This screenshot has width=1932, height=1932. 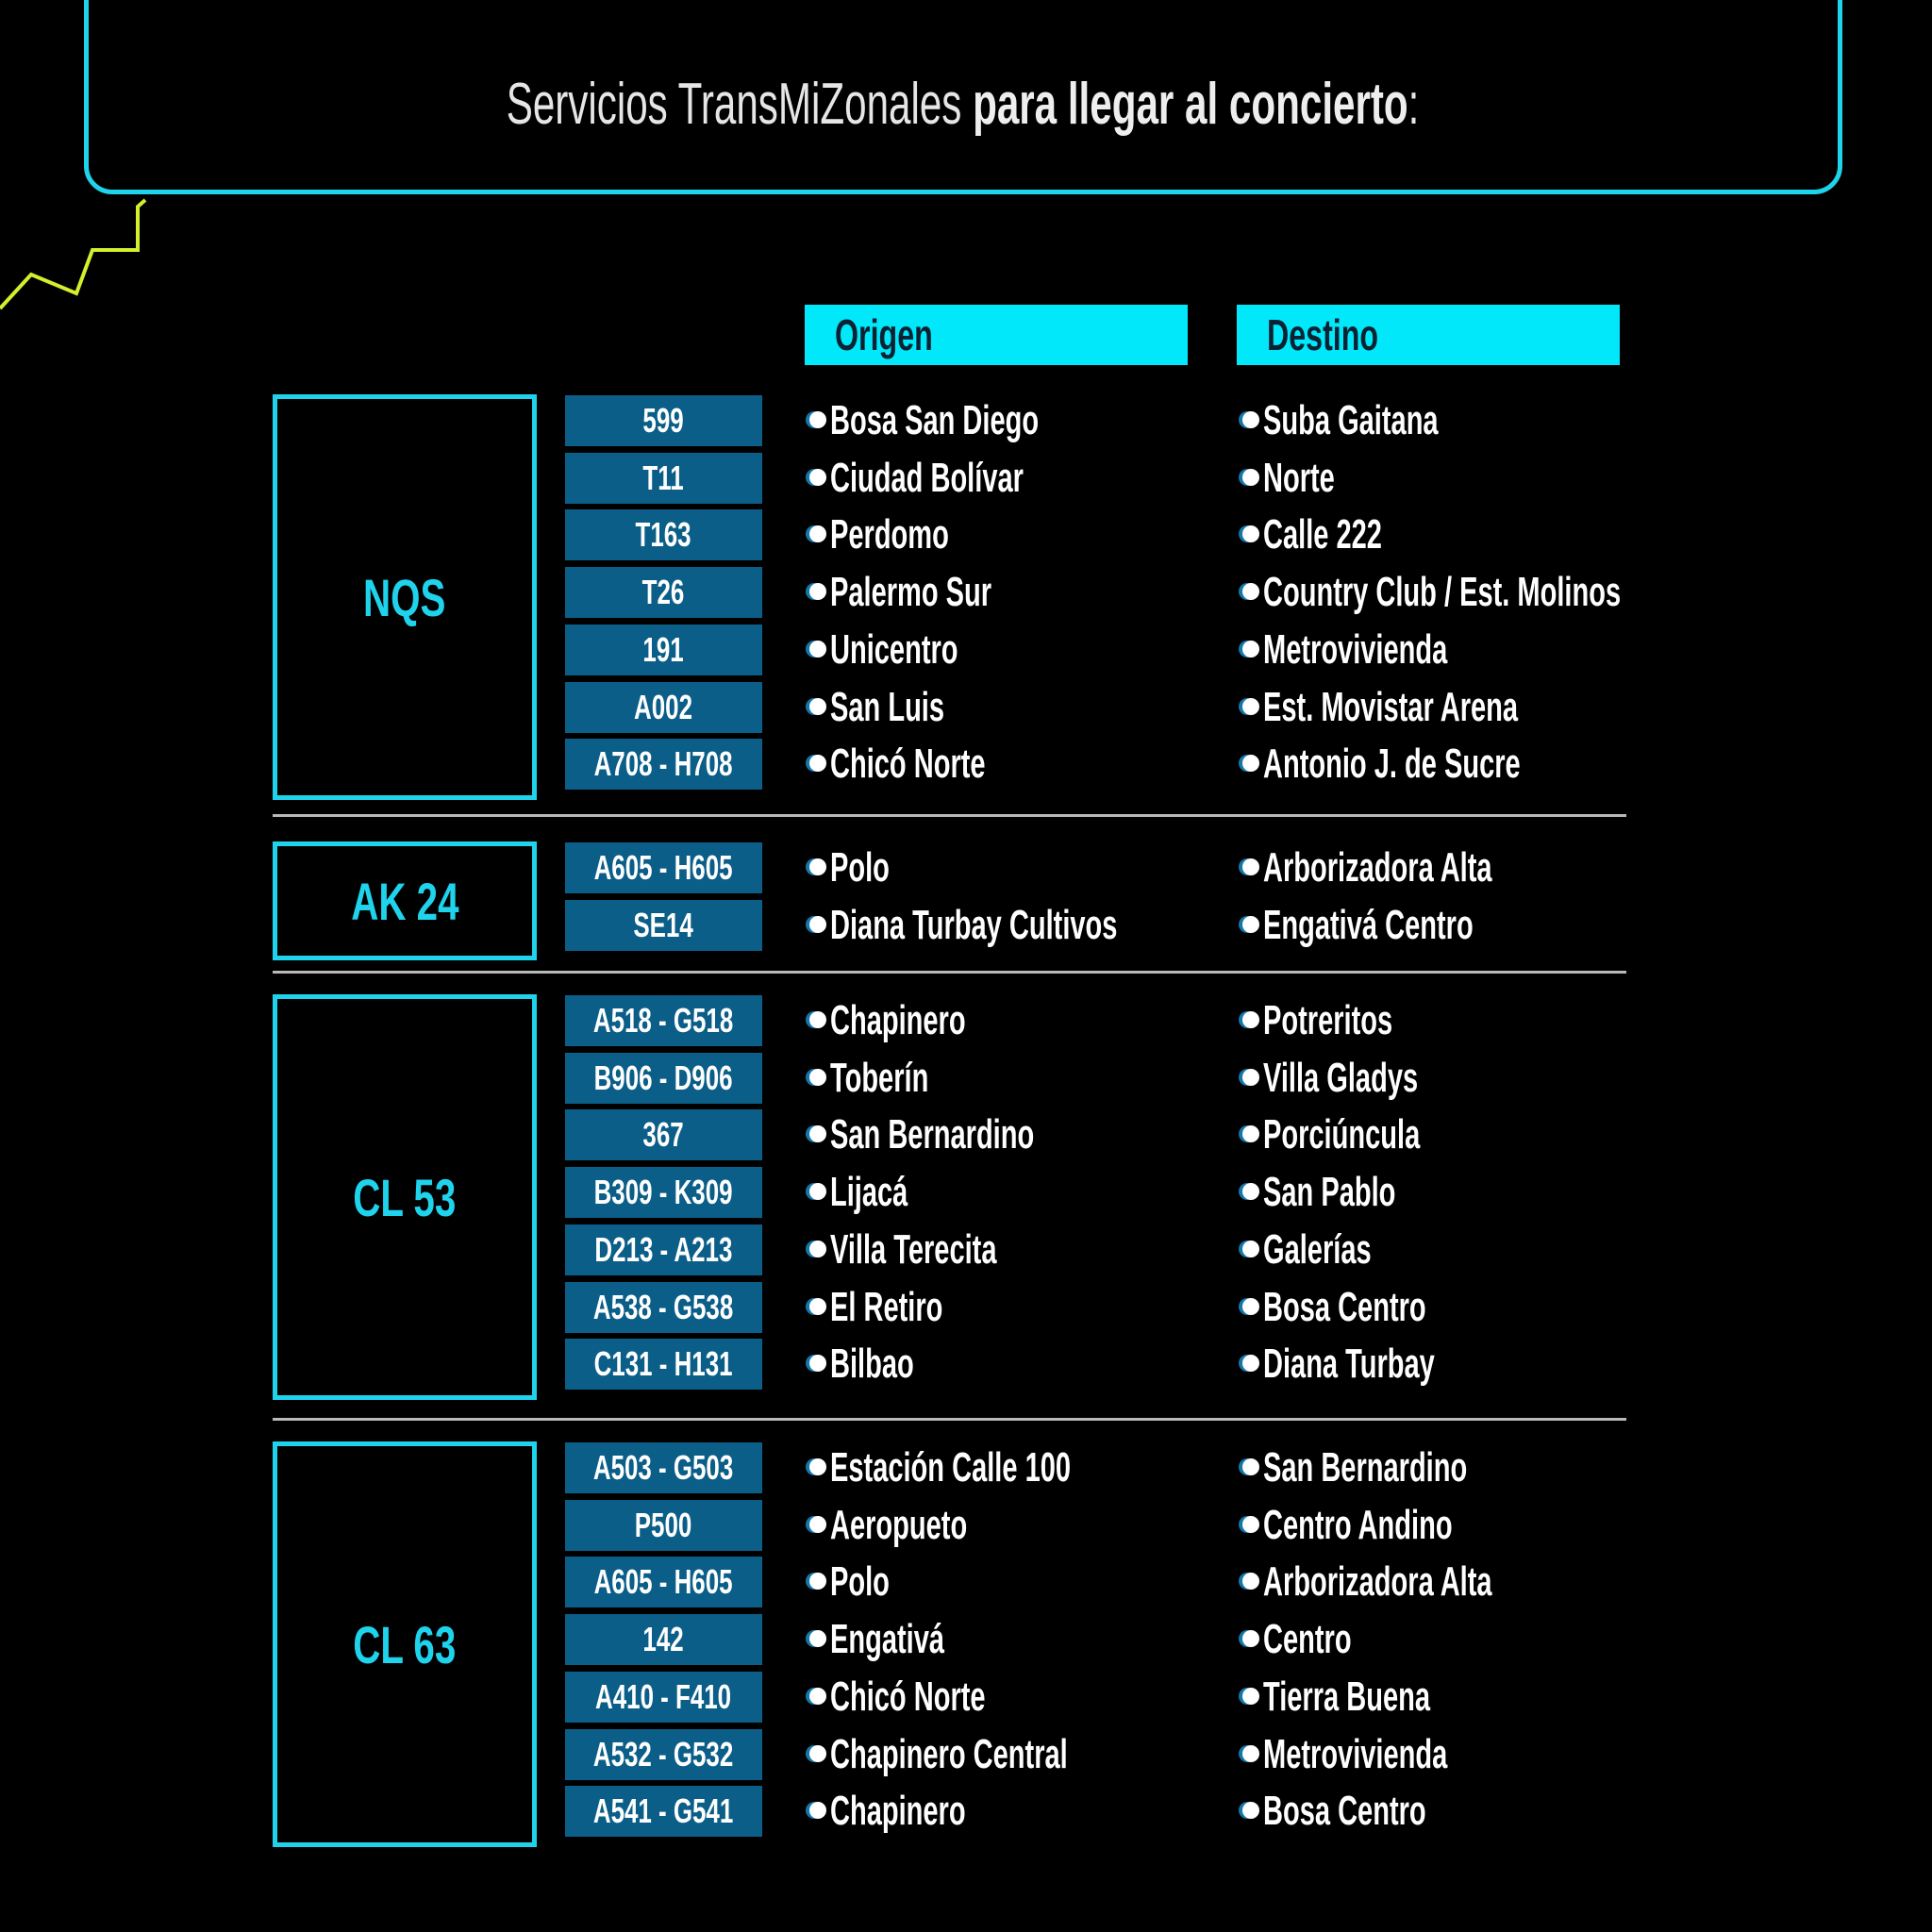 I want to click on route-code: P500, so click(x=664, y=1525).